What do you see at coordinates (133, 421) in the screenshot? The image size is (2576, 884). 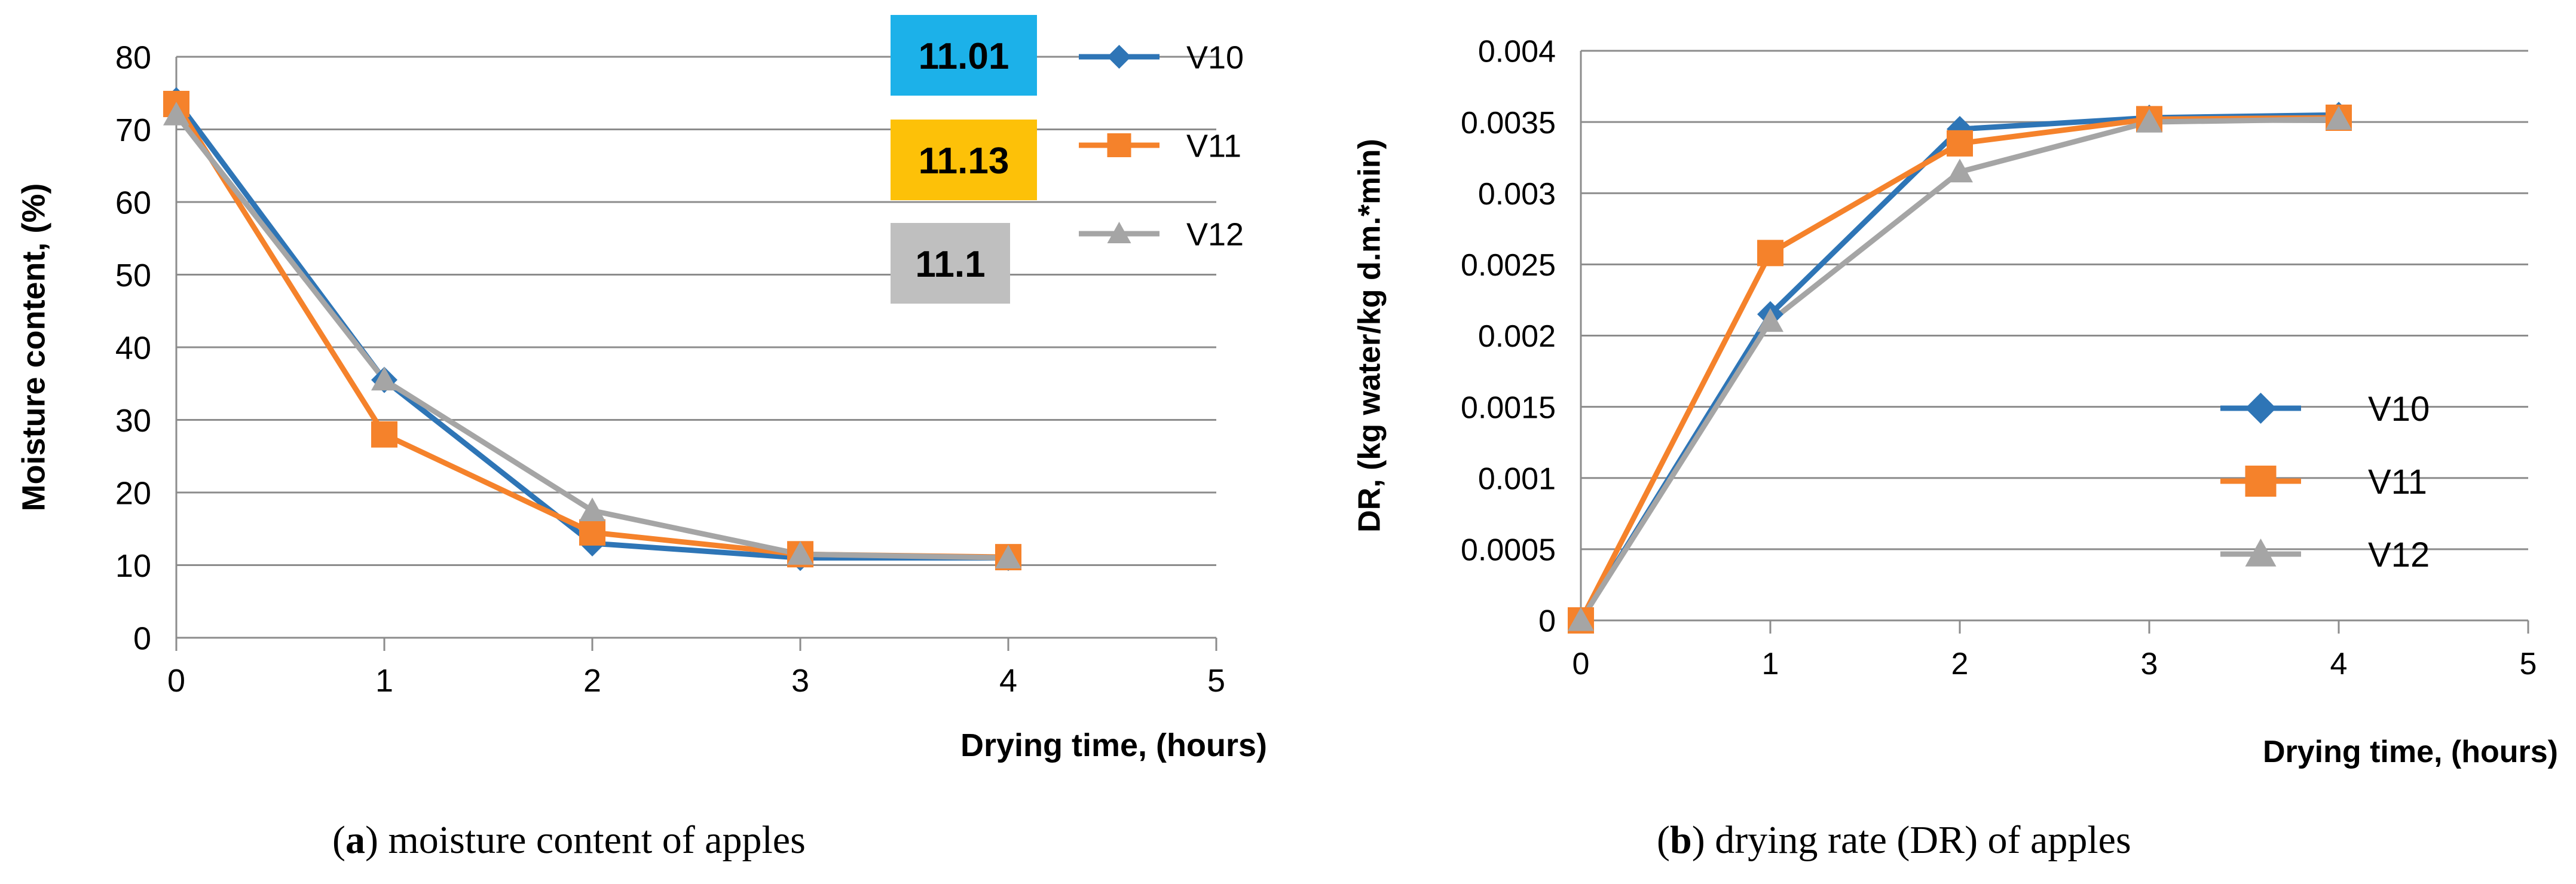 I see `y-tick-label: 30` at bounding box center [133, 421].